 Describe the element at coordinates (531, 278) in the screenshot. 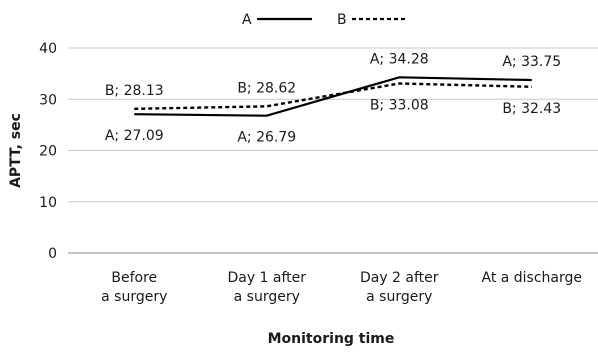

I see `x-tick-label-3: At a discharge` at that location.